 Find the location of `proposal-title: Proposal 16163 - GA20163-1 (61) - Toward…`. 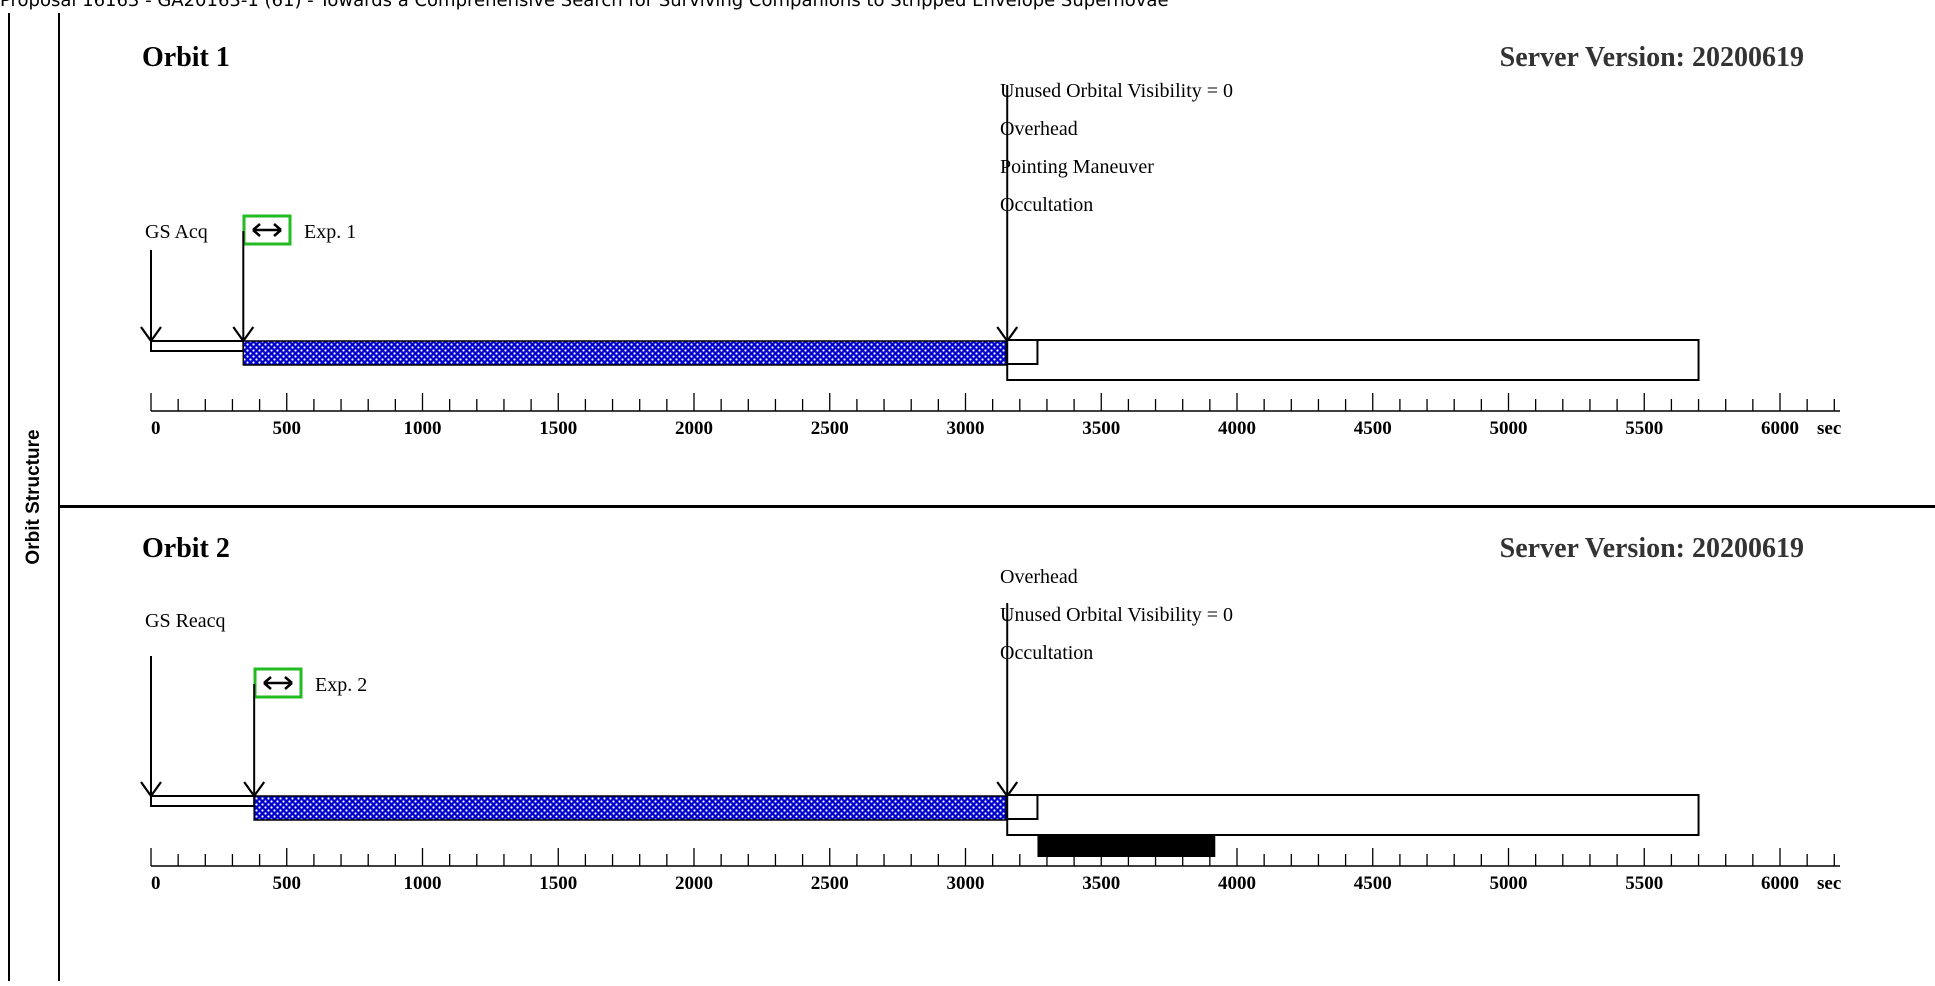

proposal-title: Proposal 16163 - GA20163-1 (61) - Toward… is located at coordinates (584, 5).